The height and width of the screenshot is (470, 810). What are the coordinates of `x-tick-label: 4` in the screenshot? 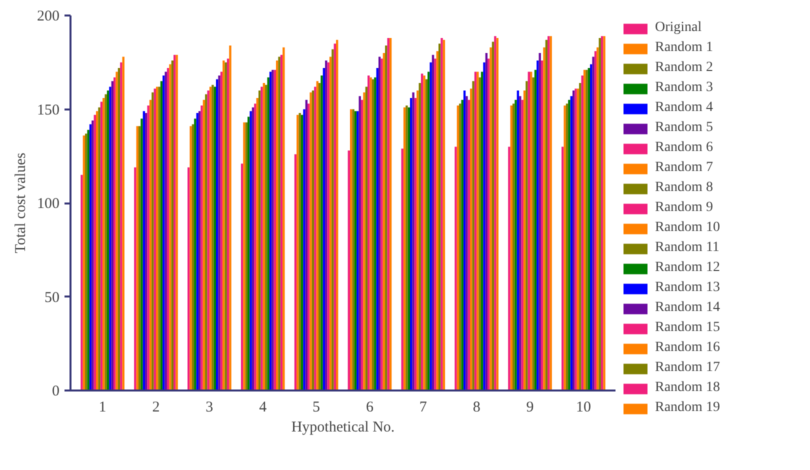 It's located at (263, 408).